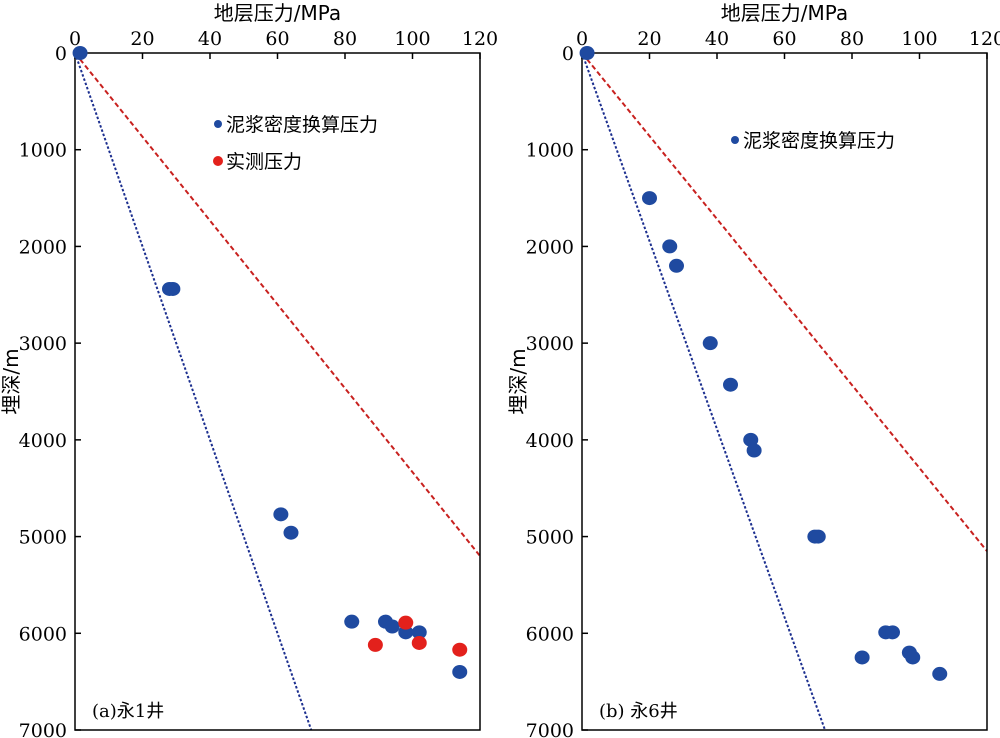 The height and width of the screenshot is (738, 1000). I want to click on panel-label: (b) 永6井, so click(638, 711).